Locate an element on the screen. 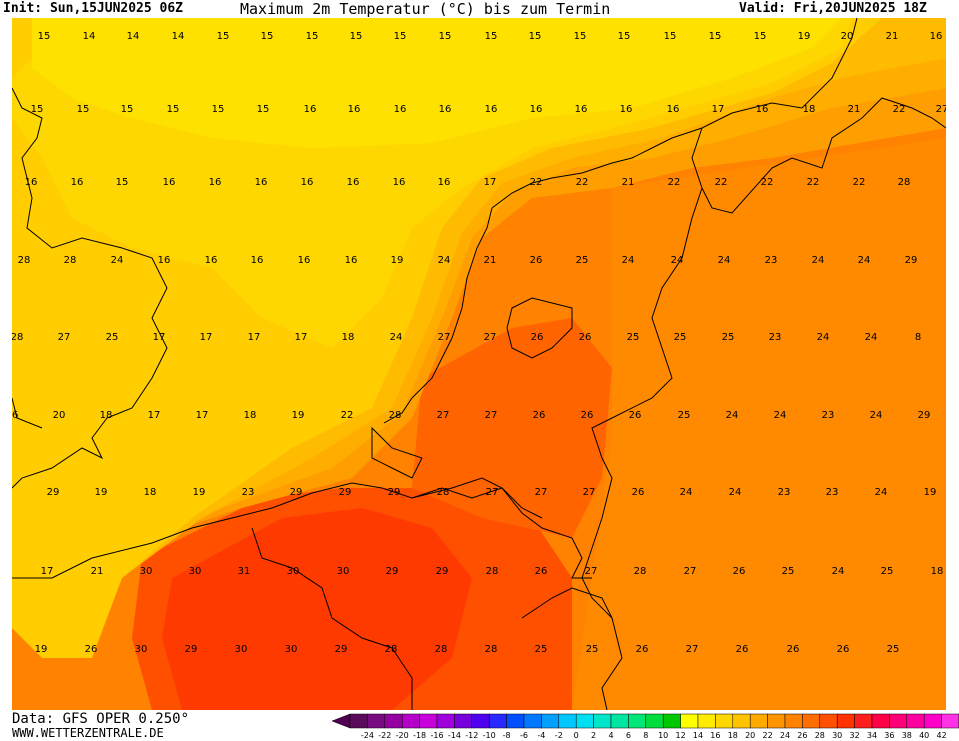  coast-wadden is located at coordinates (674, 113).